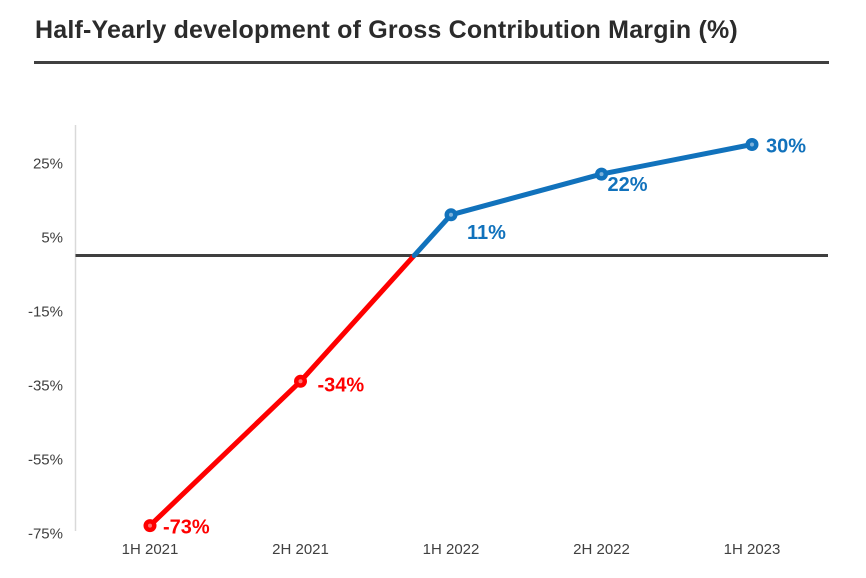 This screenshot has width=866, height=578. I want to click on y-tick-label: -35%, so click(45, 386).